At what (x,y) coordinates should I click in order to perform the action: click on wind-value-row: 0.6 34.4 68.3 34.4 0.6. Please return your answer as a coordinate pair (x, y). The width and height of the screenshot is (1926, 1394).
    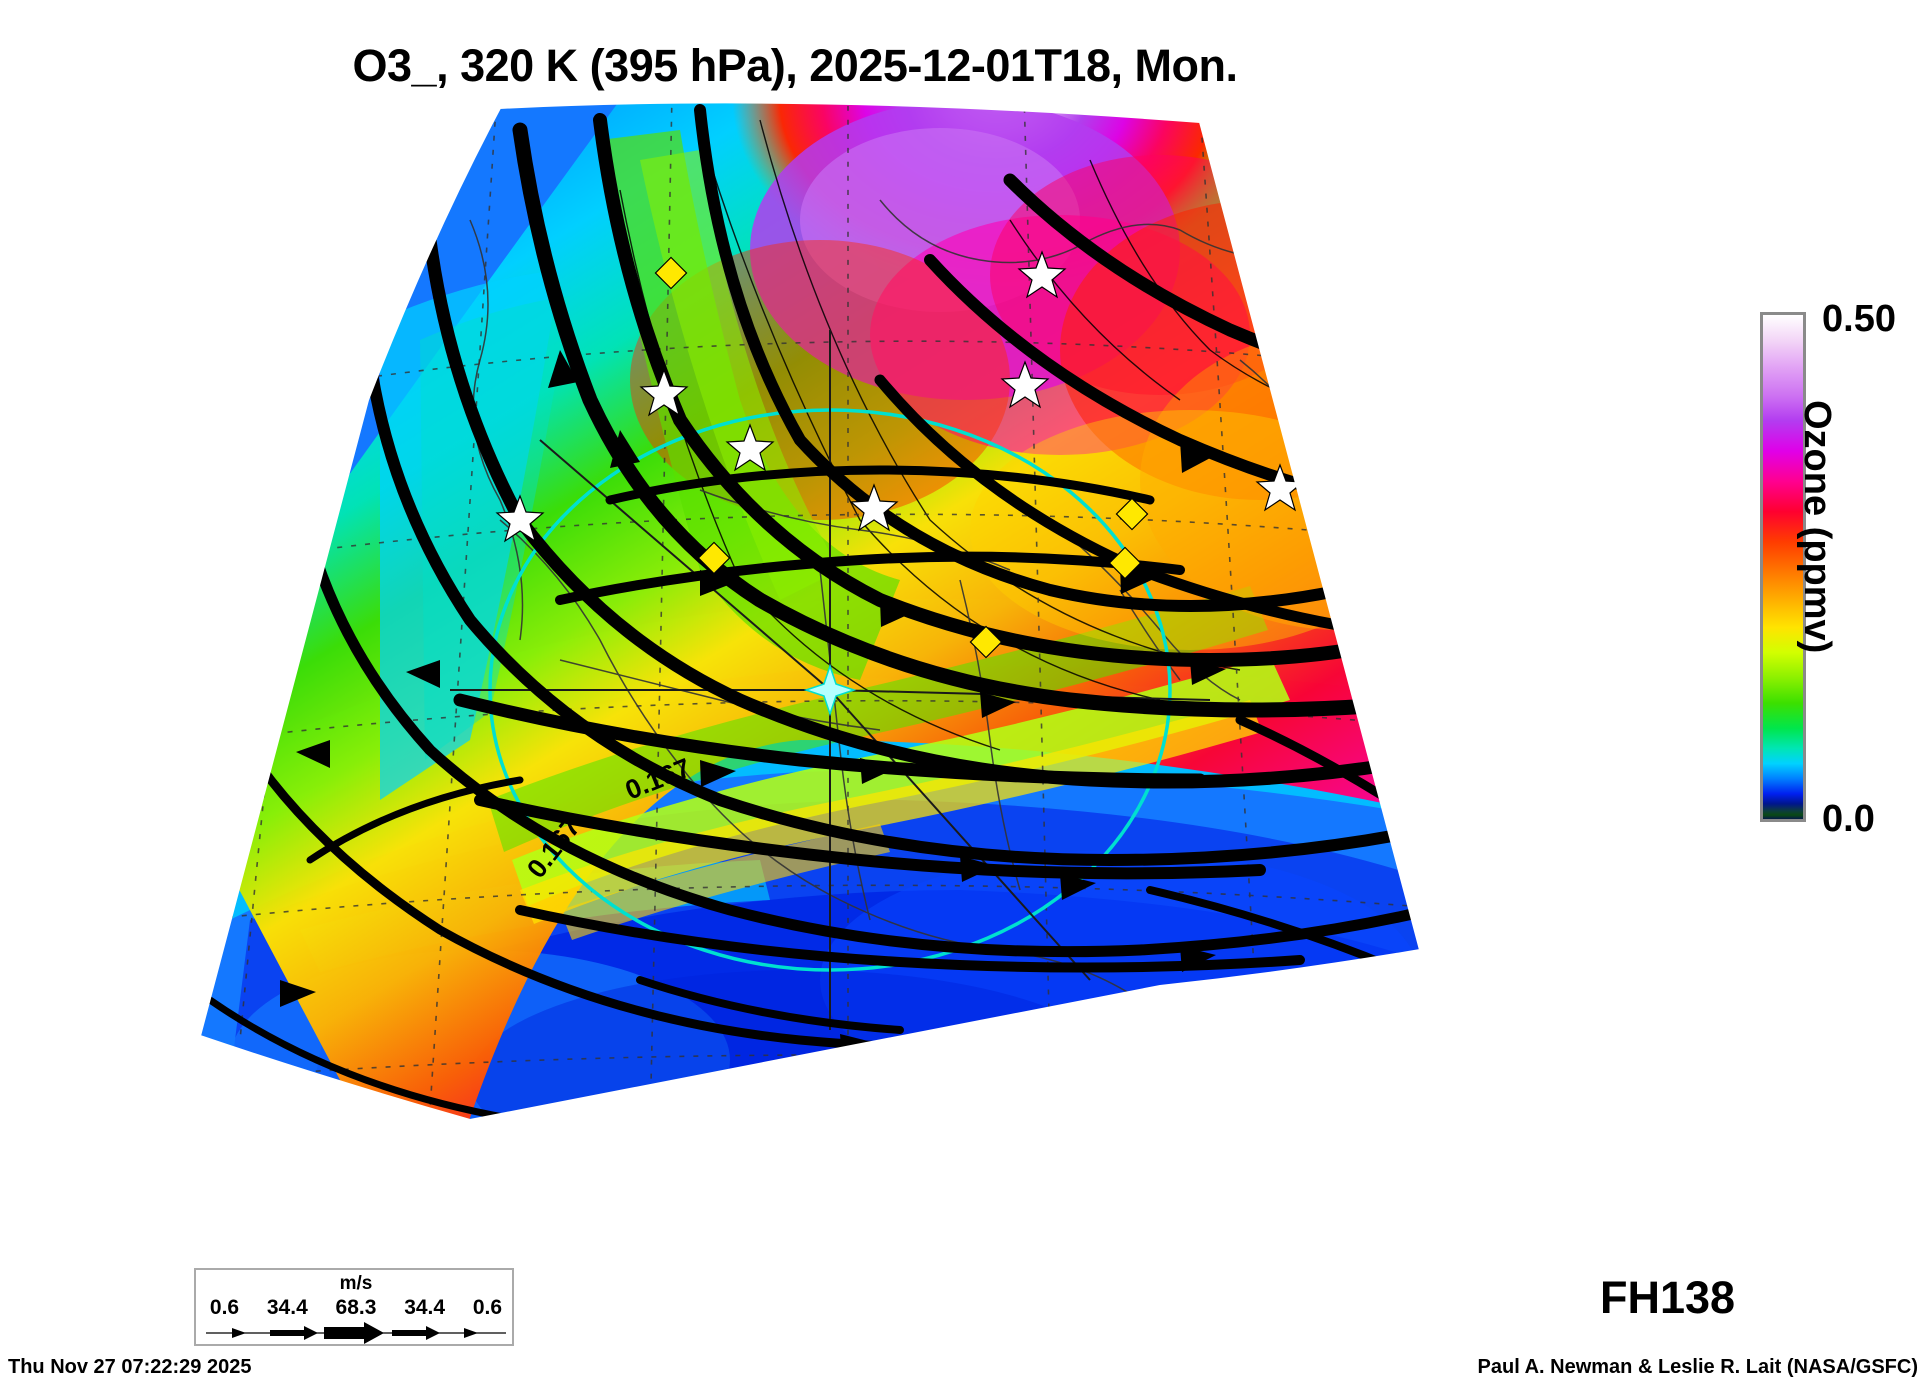
    Looking at the image, I should click on (356, 1308).